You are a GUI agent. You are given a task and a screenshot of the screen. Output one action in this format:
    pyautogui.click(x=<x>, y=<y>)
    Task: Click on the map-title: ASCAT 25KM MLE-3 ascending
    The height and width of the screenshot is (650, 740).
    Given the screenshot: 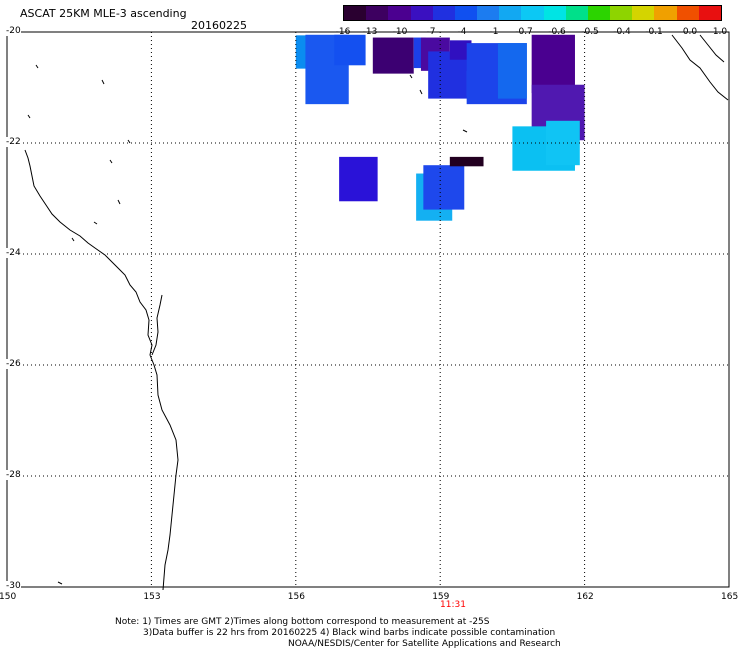 What is the action you would take?
    pyautogui.click(x=103, y=13)
    